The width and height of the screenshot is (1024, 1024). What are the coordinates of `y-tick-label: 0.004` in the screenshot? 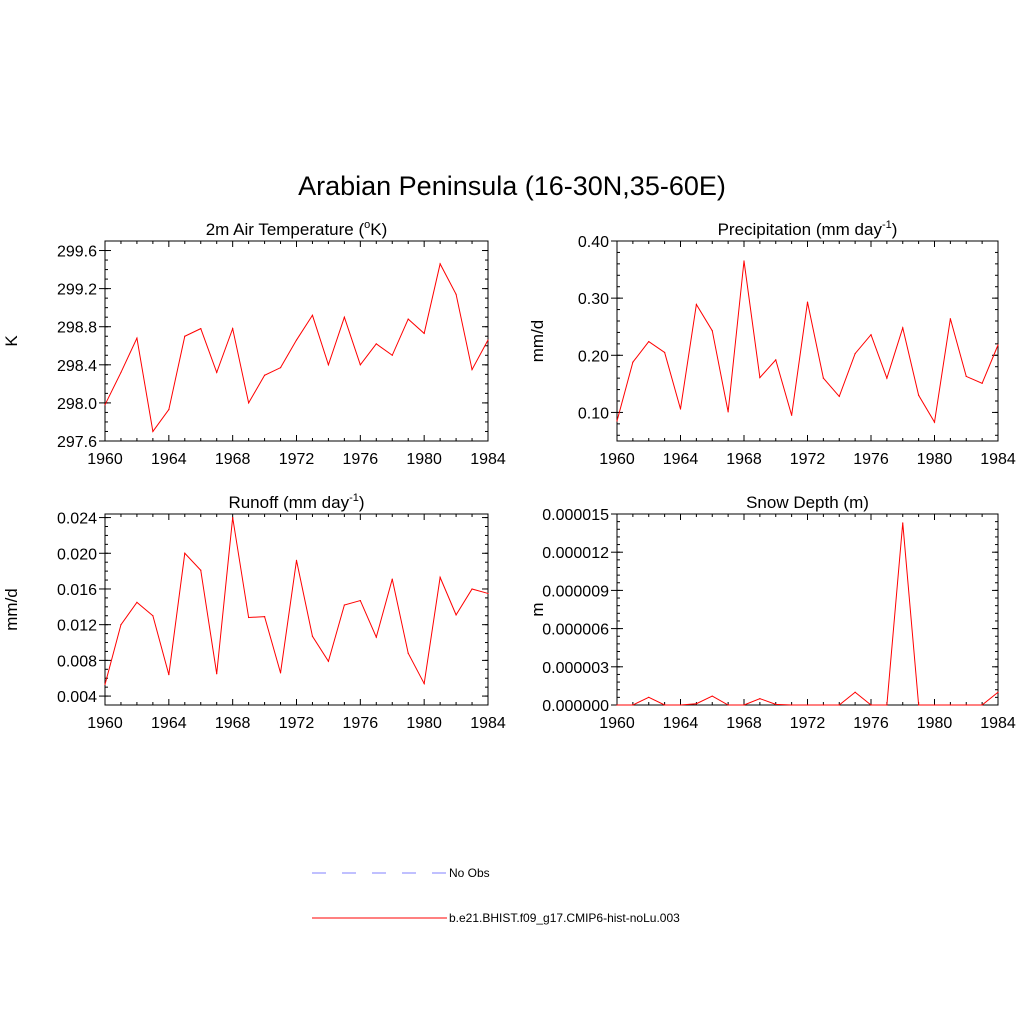 It's located at (77, 697).